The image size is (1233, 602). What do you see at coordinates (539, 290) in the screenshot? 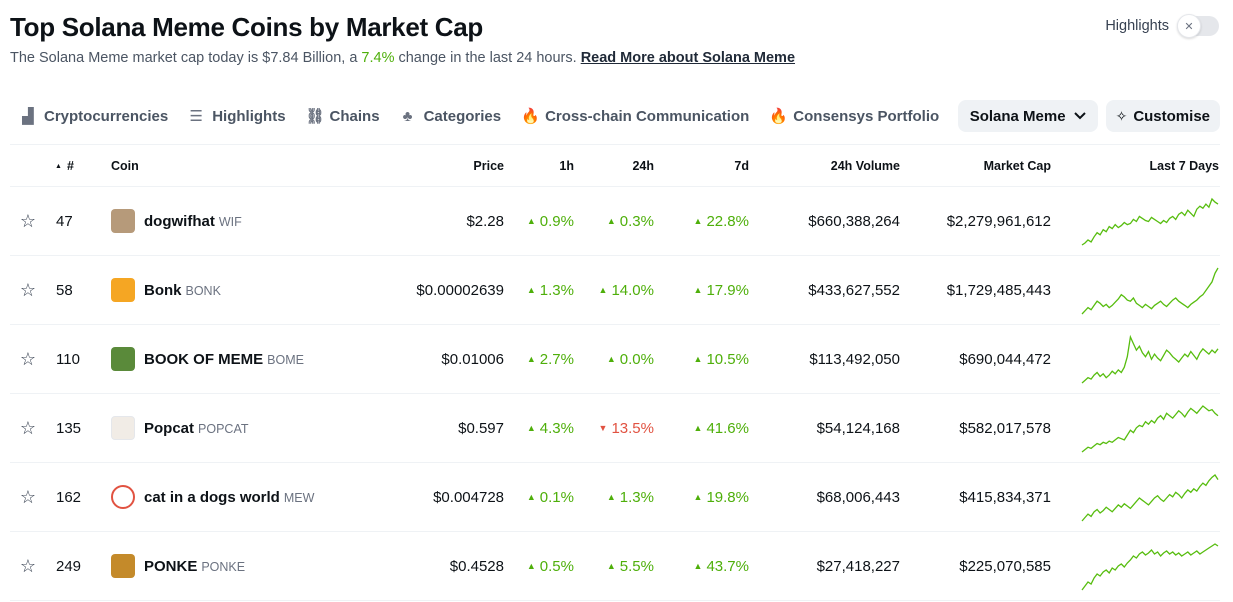
I see `change-1h: ▲ 1.3%` at bounding box center [539, 290].